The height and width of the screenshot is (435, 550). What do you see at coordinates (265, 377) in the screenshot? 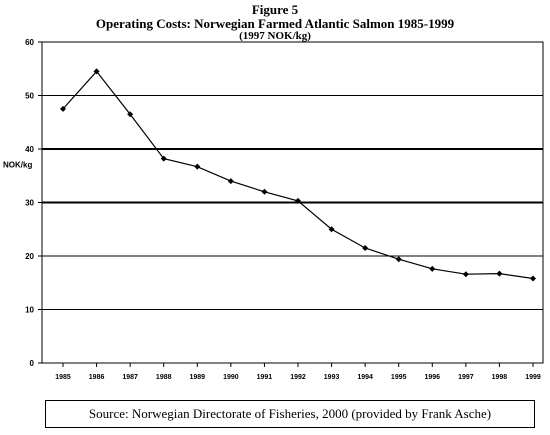
I see `x-tick-label: 1991` at bounding box center [265, 377].